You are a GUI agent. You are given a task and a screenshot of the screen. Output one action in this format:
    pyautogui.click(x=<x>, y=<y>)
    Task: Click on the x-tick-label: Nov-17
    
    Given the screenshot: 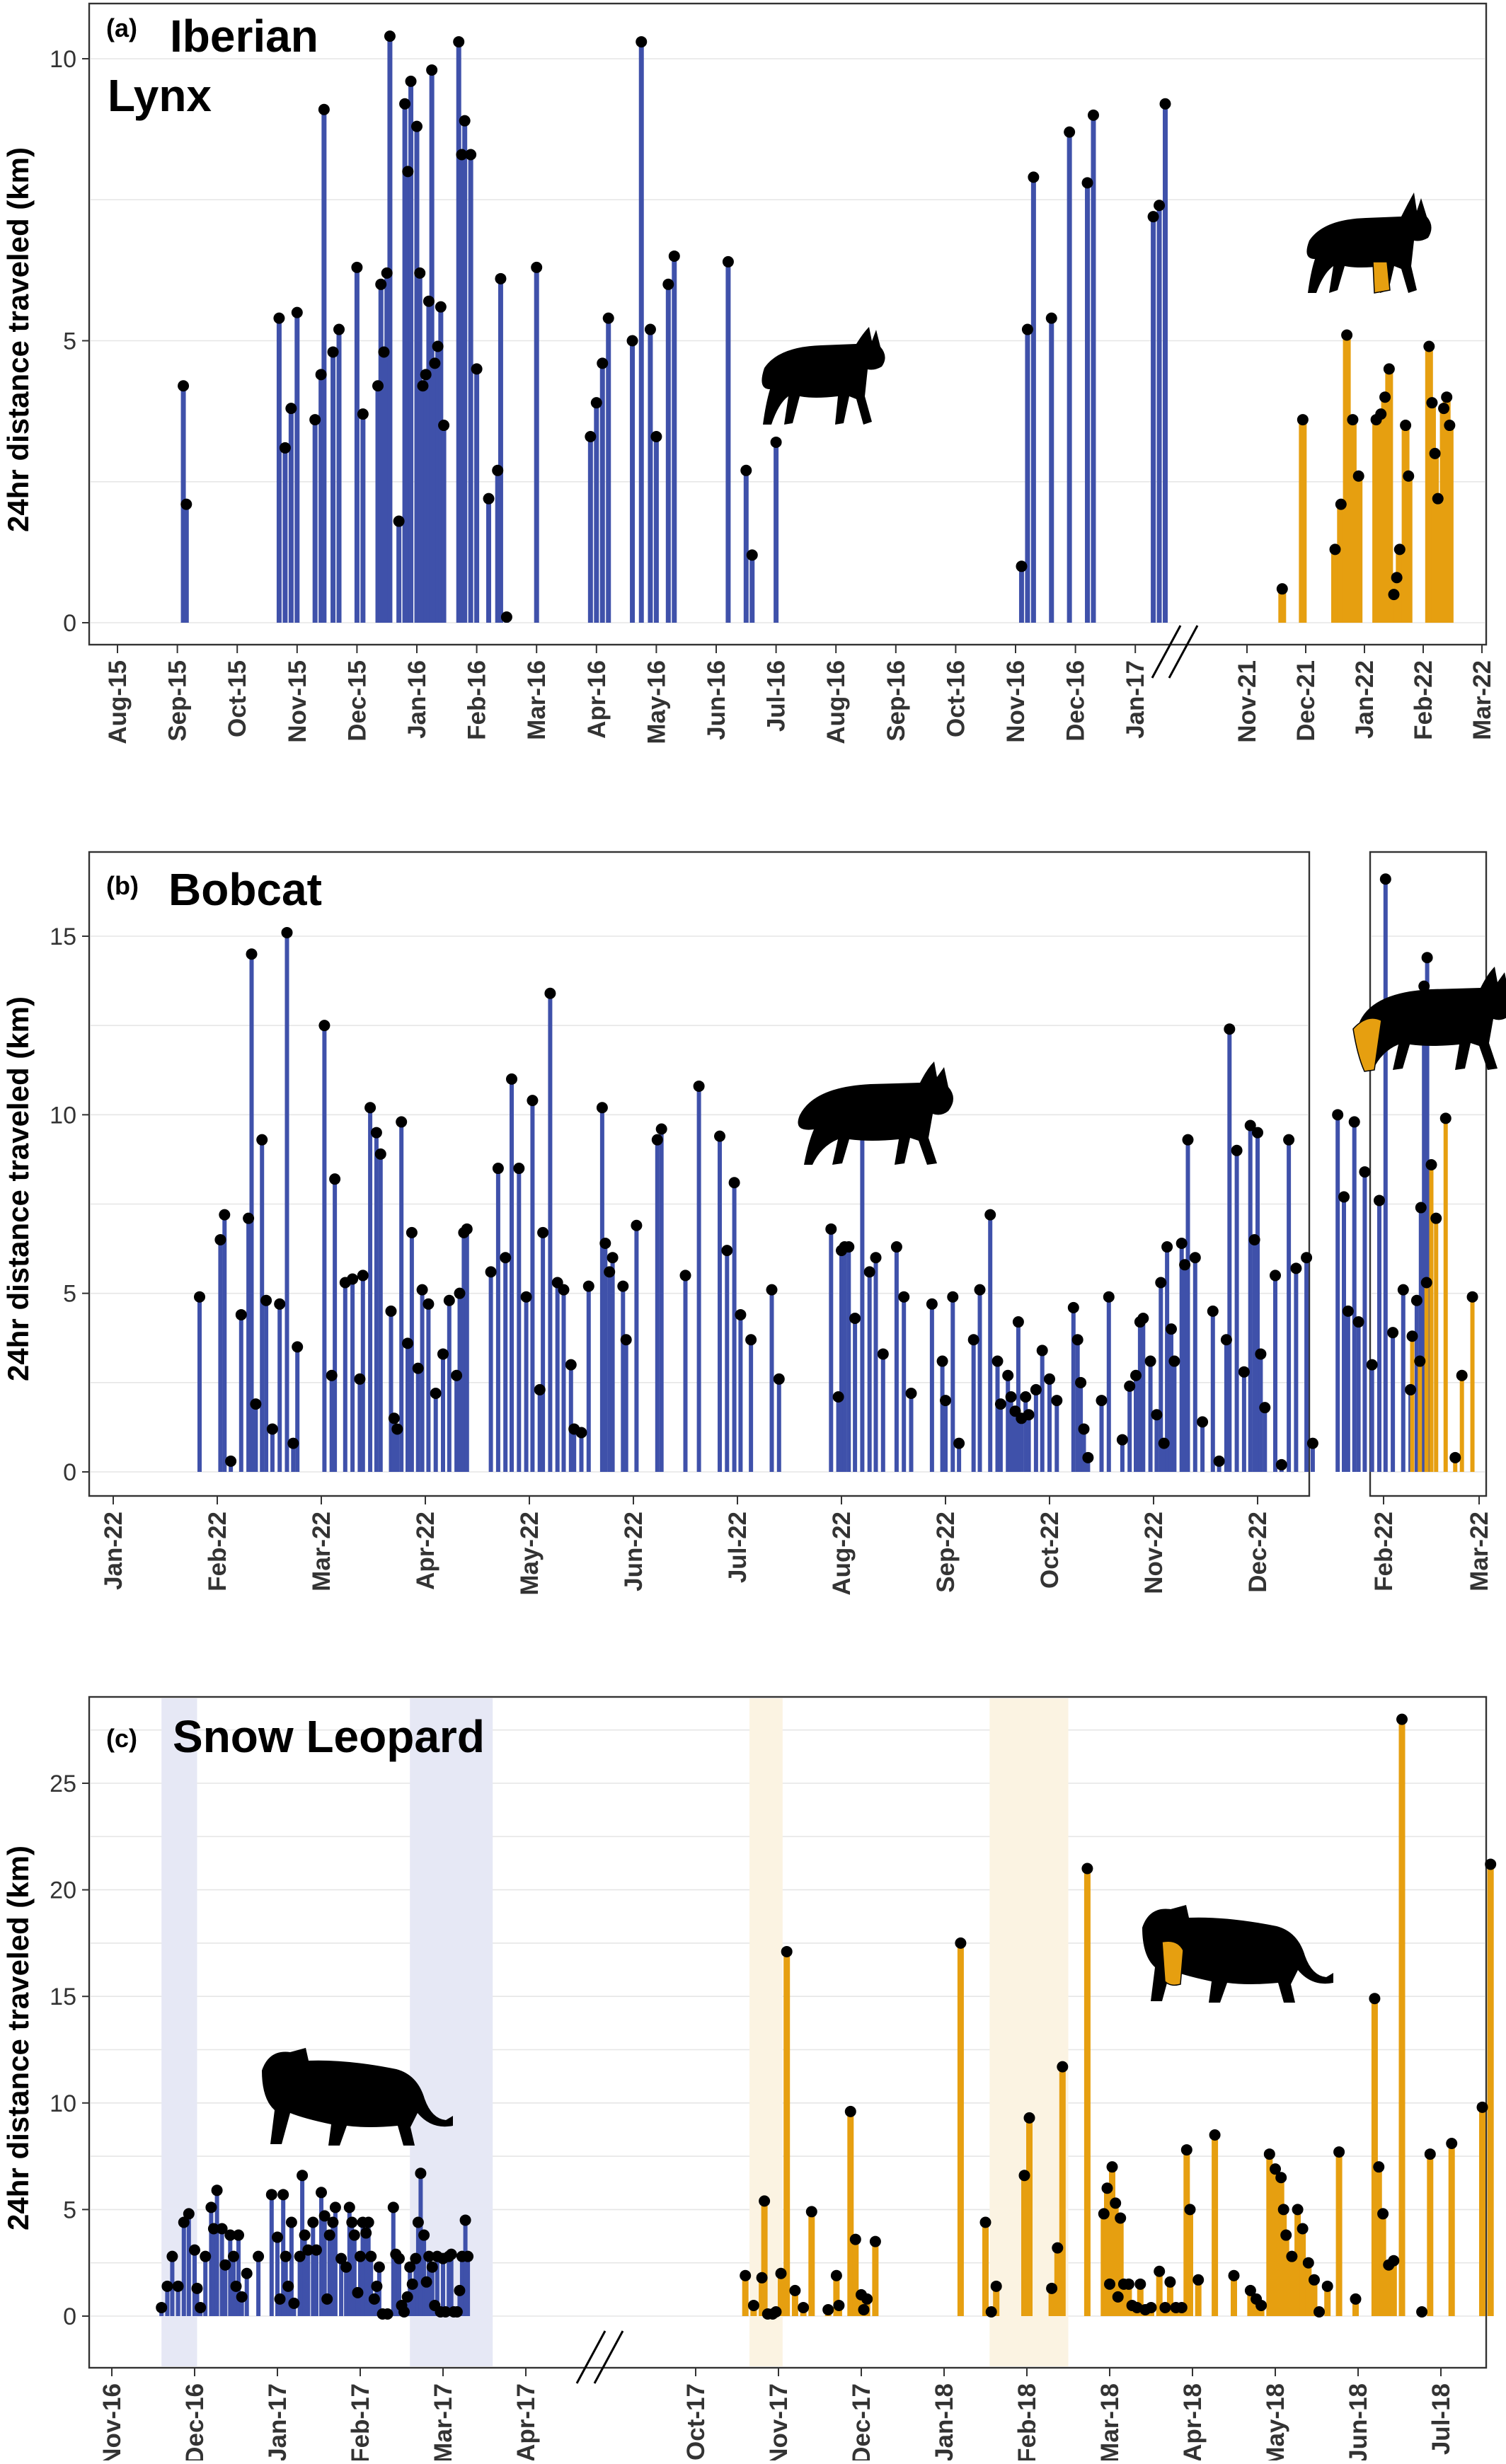 What is the action you would take?
    pyautogui.click(x=779, y=2421)
    